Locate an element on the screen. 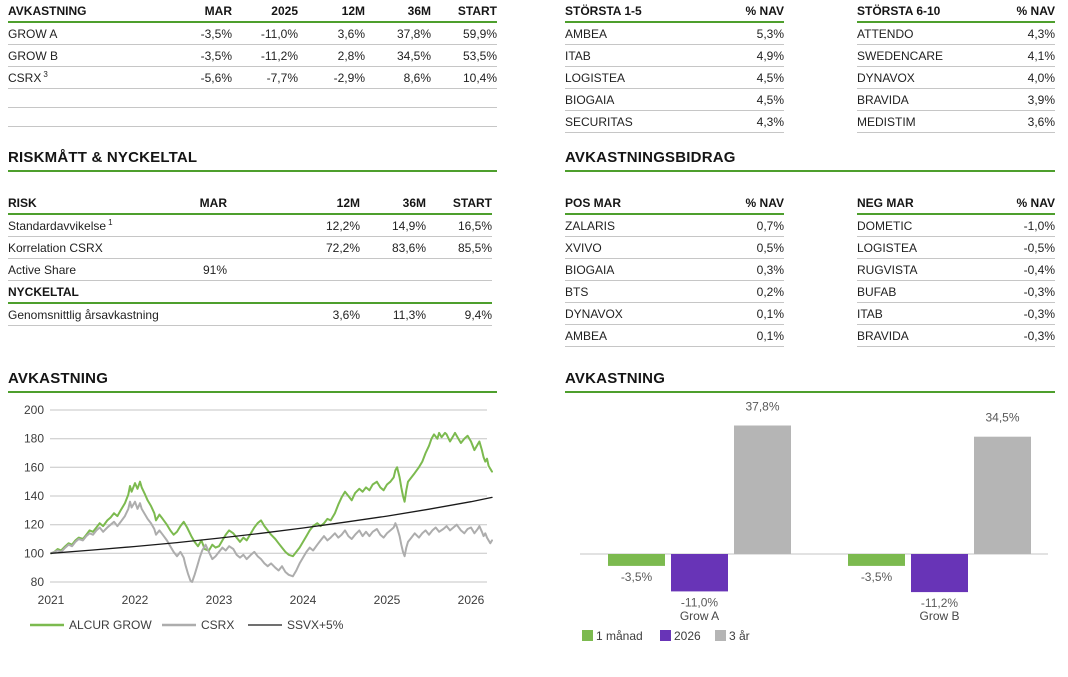 The image size is (1068, 677). table-header-row: POS MAR% NAV is located at coordinates (674, 204).